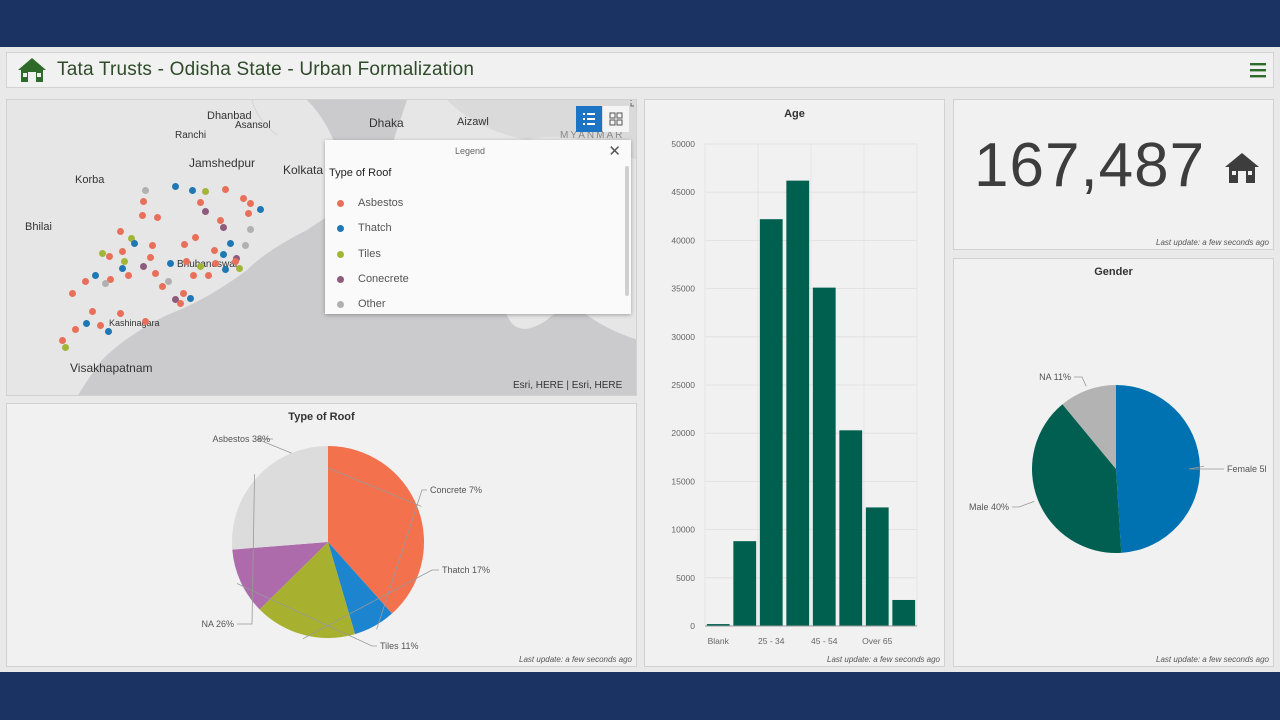 The image size is (1280, 720). I want to click on y-tick-label: 15000, so click(683, 481).